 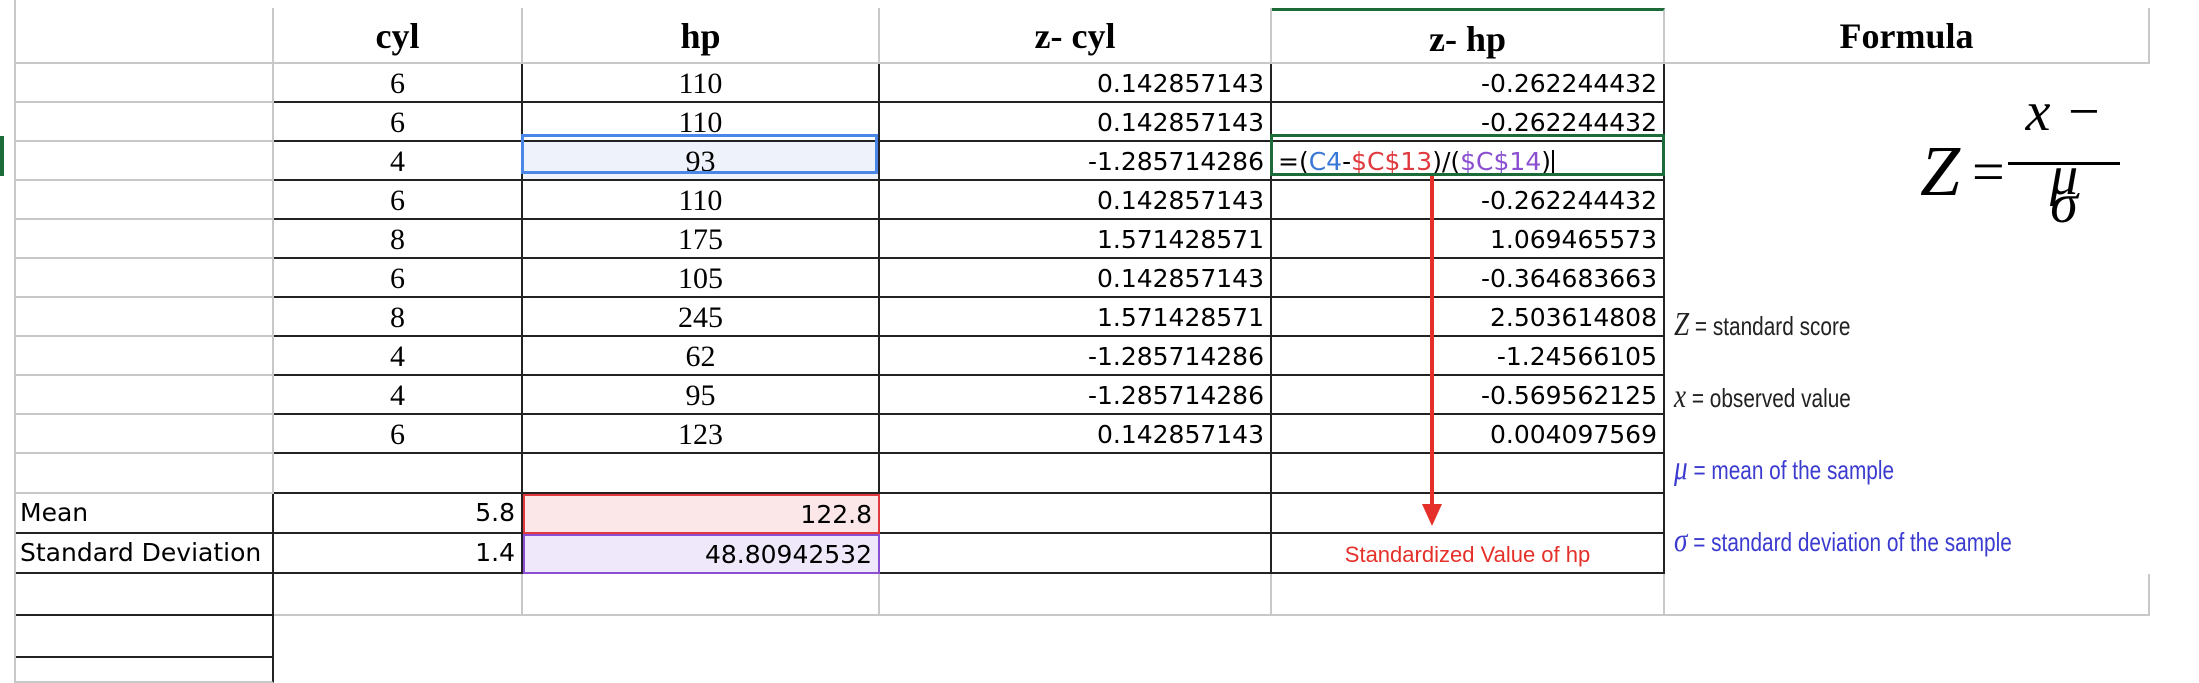 What do you see at coordinates (1772, 326) in the screenshot?
I see `legend-text: = standard score` at bounding box center [1772, 326].